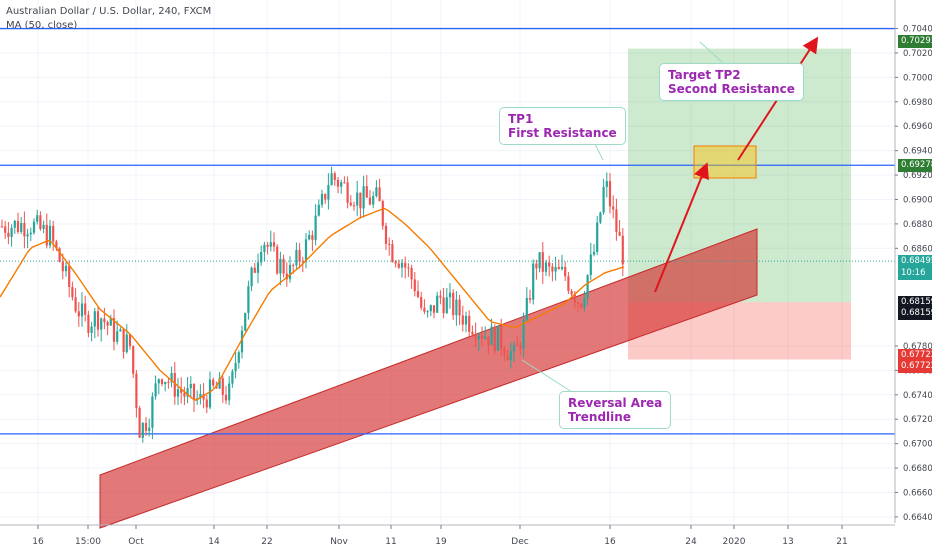  Describe the element at coordinates (610, 542) in the screenshot. I see `time-tick-label: 16` at that location.